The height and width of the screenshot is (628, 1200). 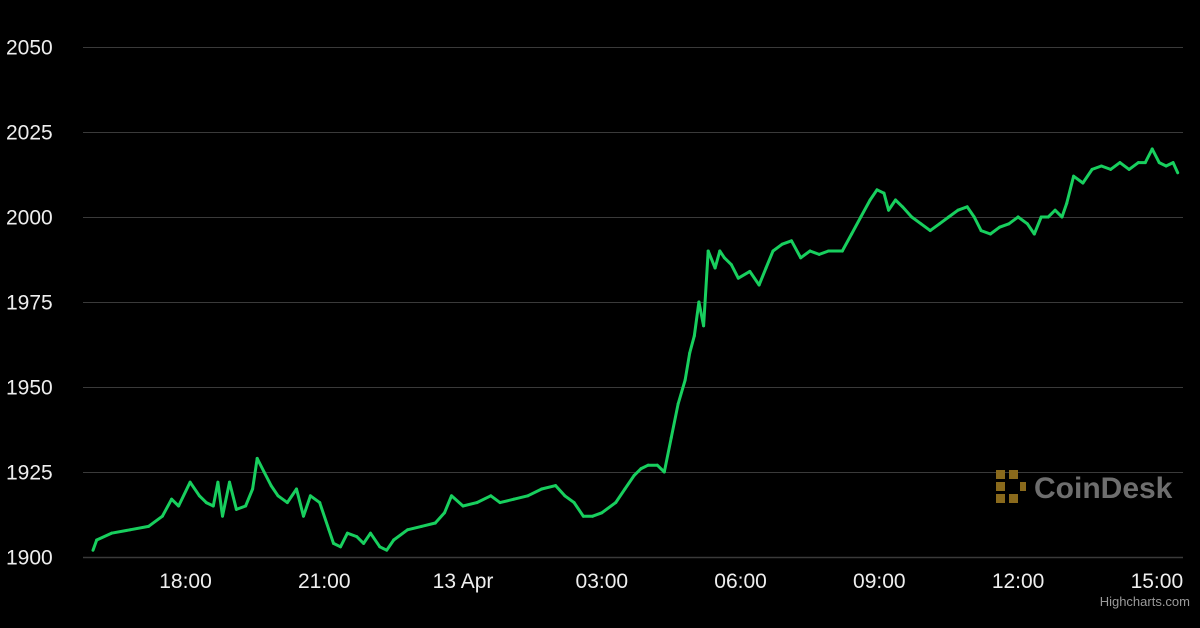 I want to click on y-tick-label: 1975, so click(x=29, y=303).